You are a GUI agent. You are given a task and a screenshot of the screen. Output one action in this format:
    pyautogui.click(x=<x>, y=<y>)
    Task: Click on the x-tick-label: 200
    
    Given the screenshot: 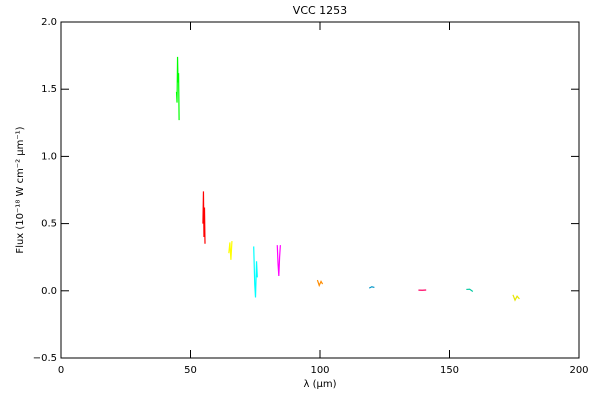 What is the action you would take?
    pyautogui.click(x=578, y=370)
    